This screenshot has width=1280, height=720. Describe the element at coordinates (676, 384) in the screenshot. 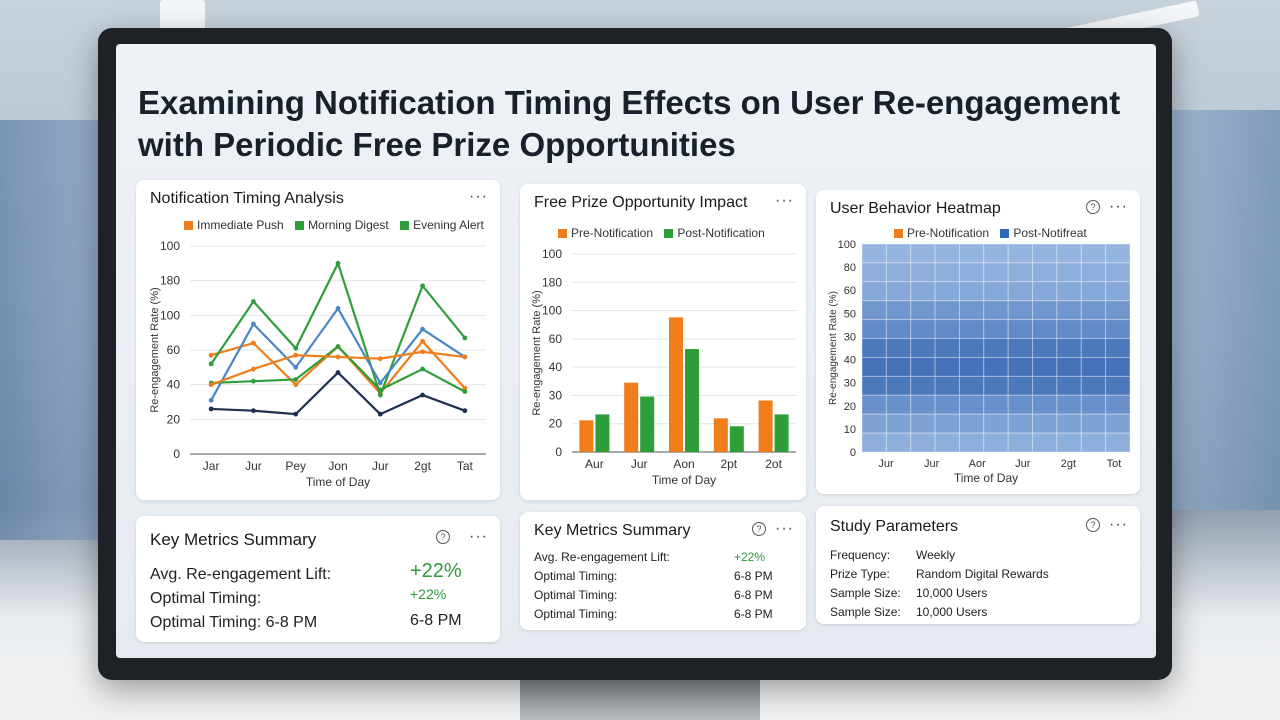

I see `bar` at that location.